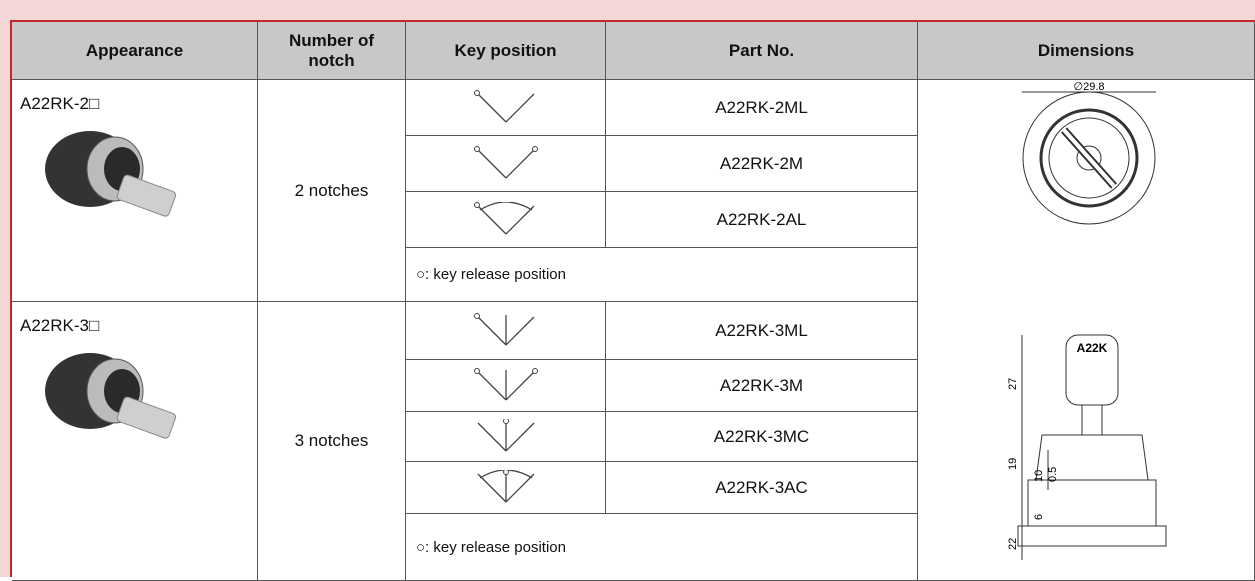  What do you see at coordinates (1039, 476) in the screenshot?
I see `dimension-label: 10` at bounding box center [1039, 476].